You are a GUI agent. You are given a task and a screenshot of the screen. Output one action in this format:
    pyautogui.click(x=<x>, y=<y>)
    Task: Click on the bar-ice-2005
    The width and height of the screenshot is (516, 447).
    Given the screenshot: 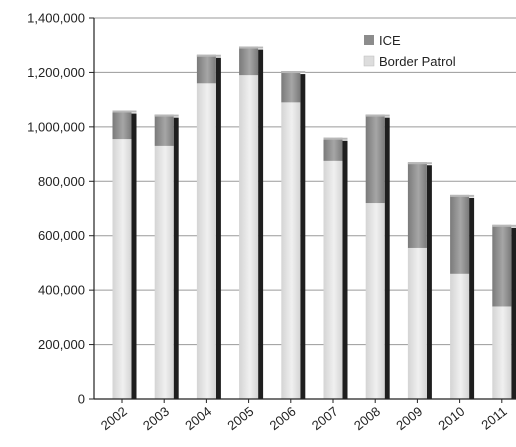 What is the action you would take?
    pyautogui.click(x=249, y=61)
    